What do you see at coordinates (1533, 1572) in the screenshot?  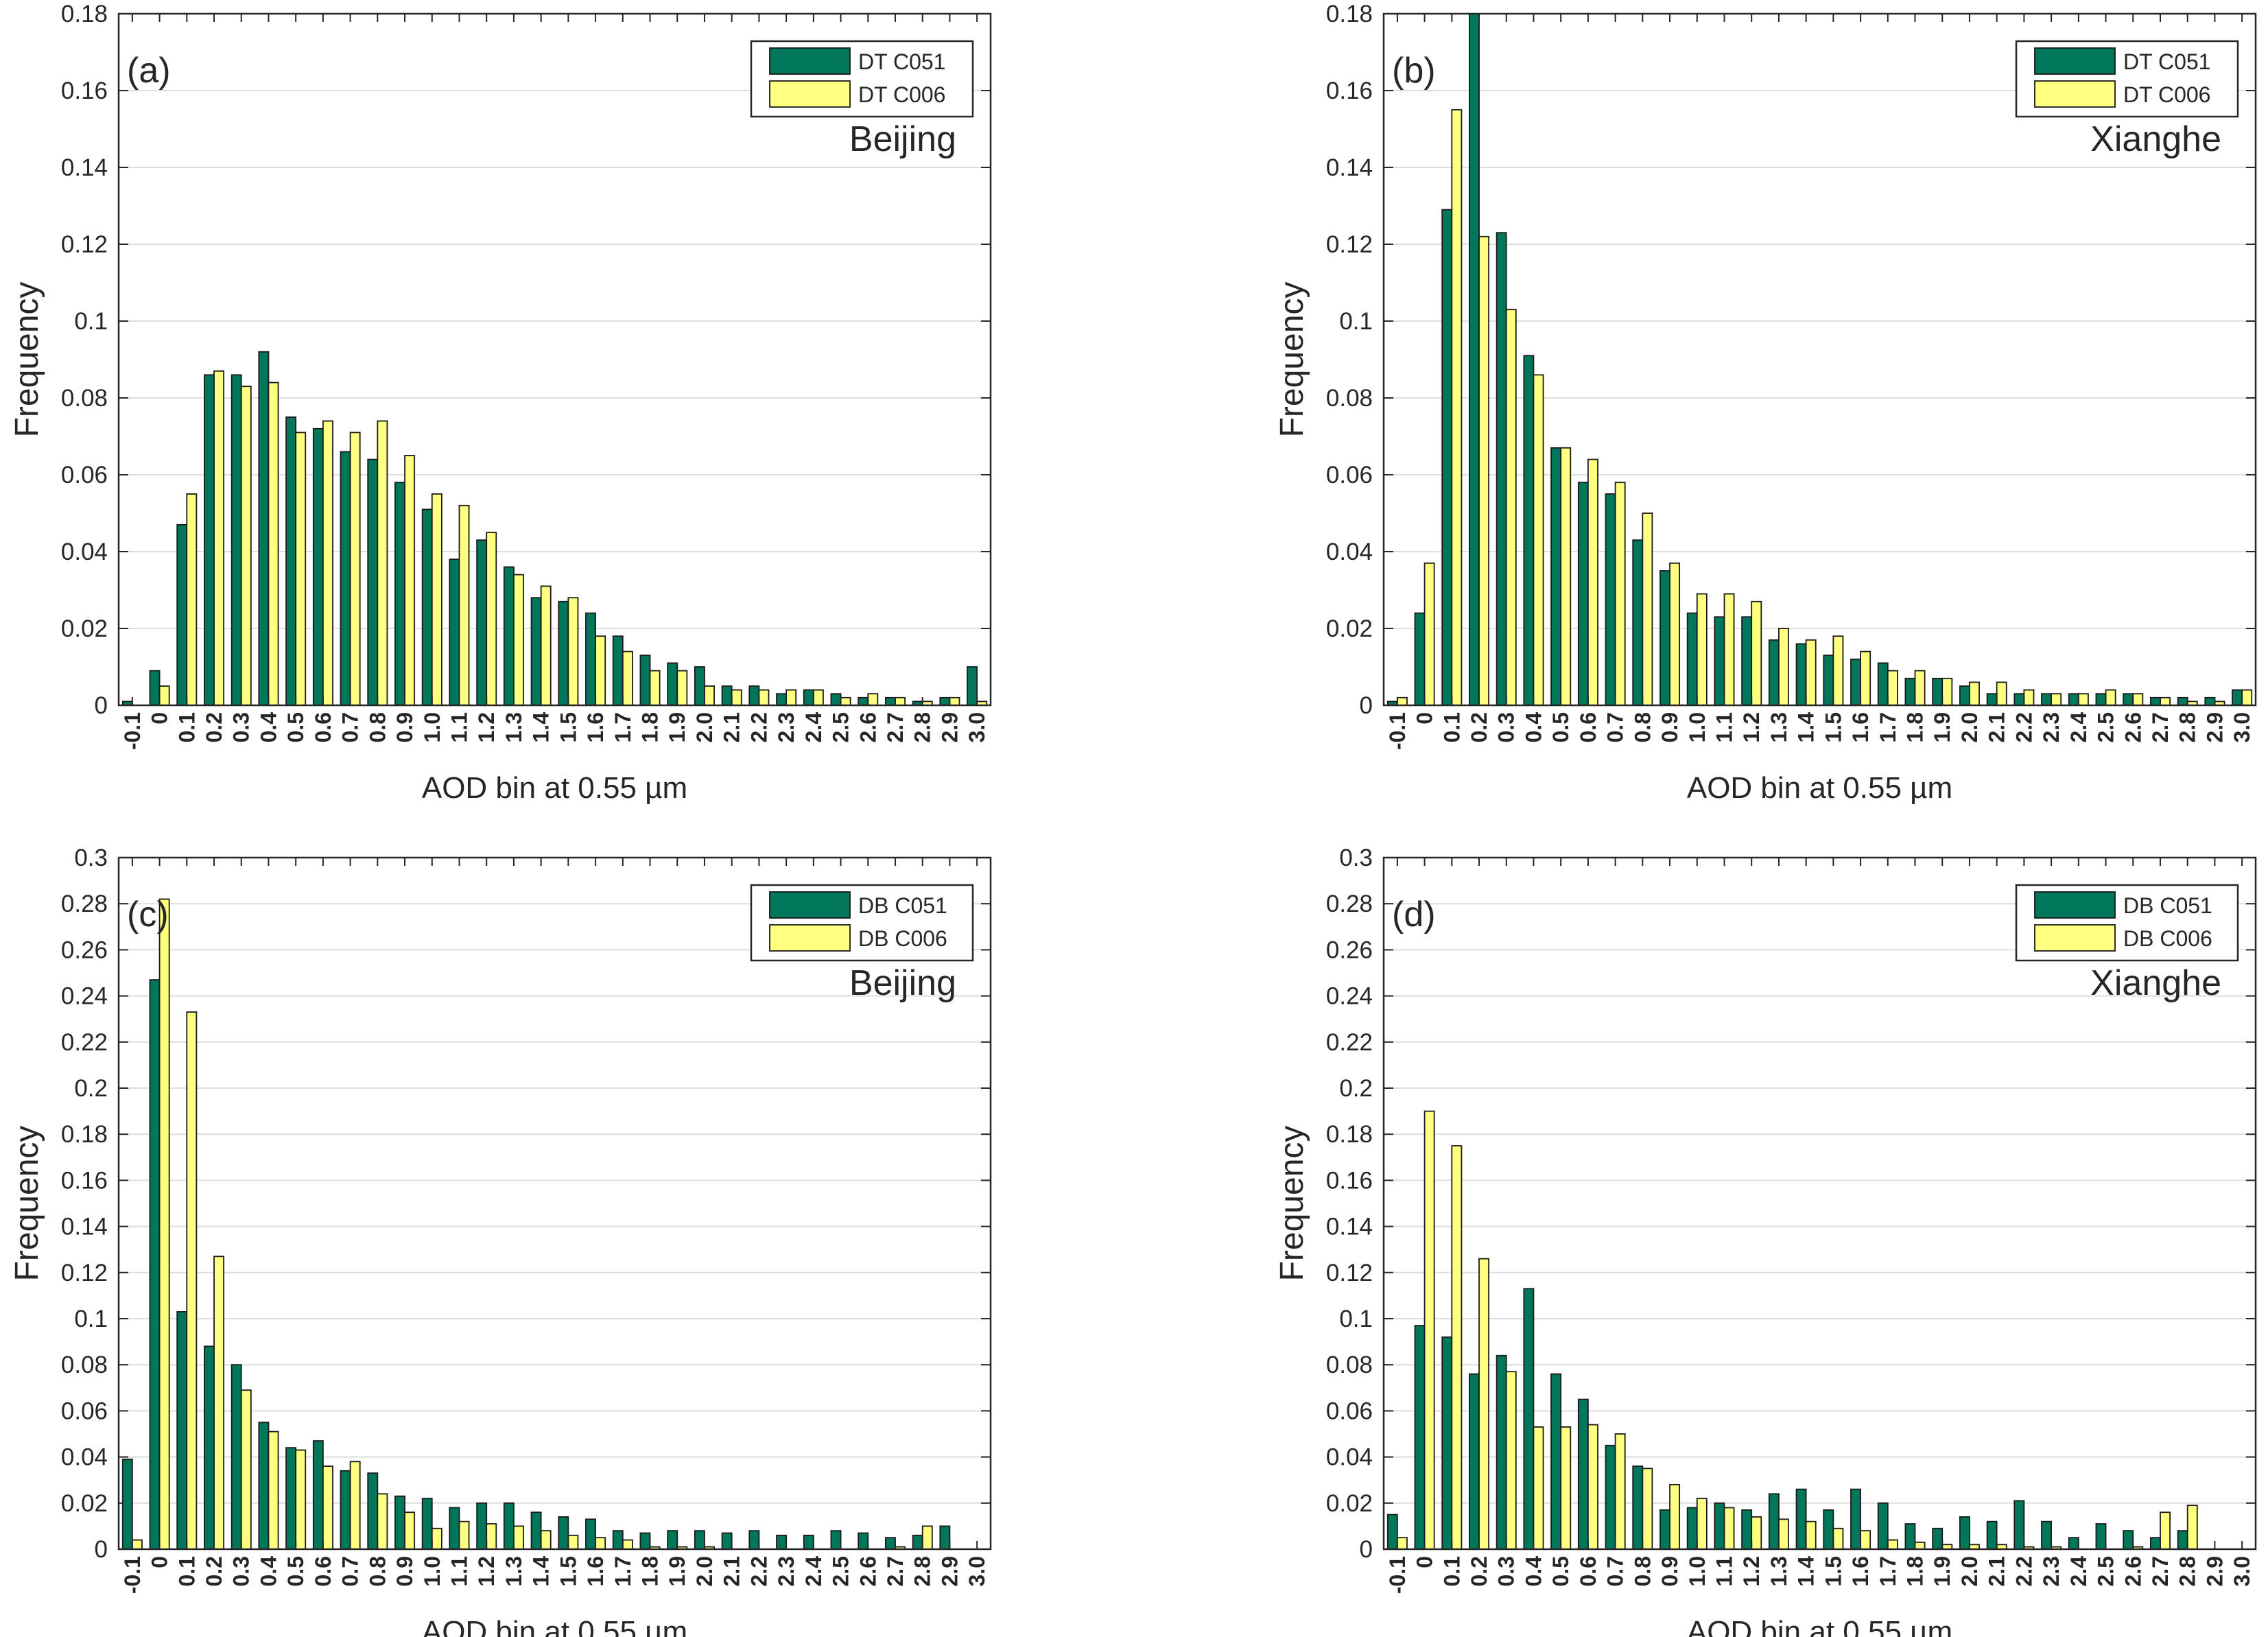 I see `x-tick-label: 0.4` at bounding box center [1533, 1572].